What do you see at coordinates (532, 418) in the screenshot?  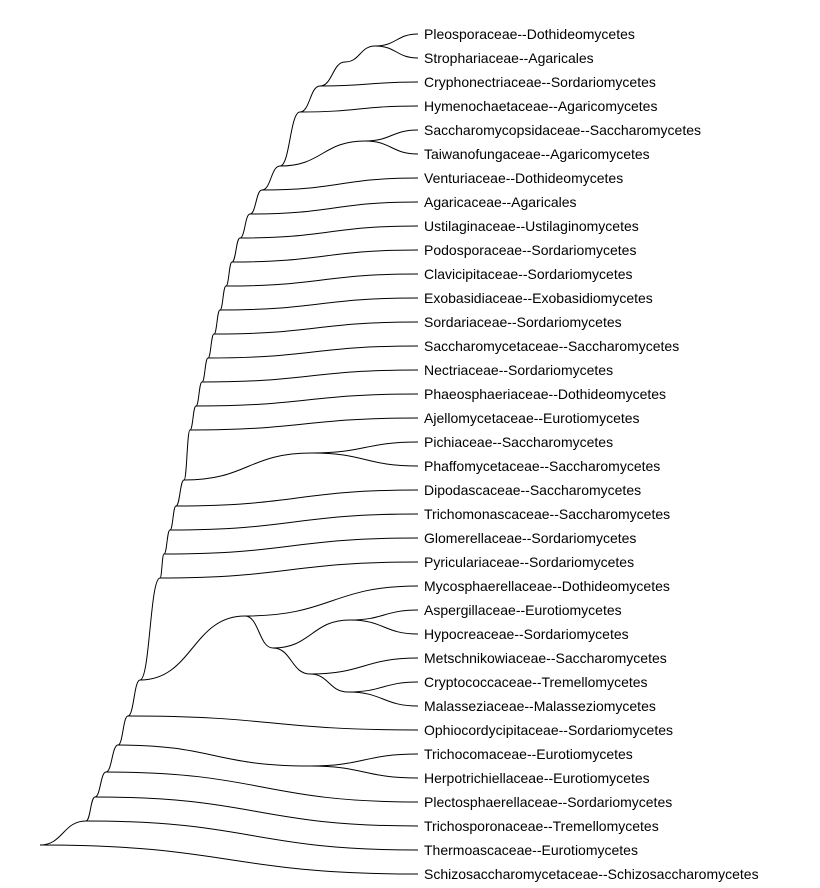 I see `leaf-label: Ajellomycetaceae--Eurotiomycetes` at bounding box center [532, 418].